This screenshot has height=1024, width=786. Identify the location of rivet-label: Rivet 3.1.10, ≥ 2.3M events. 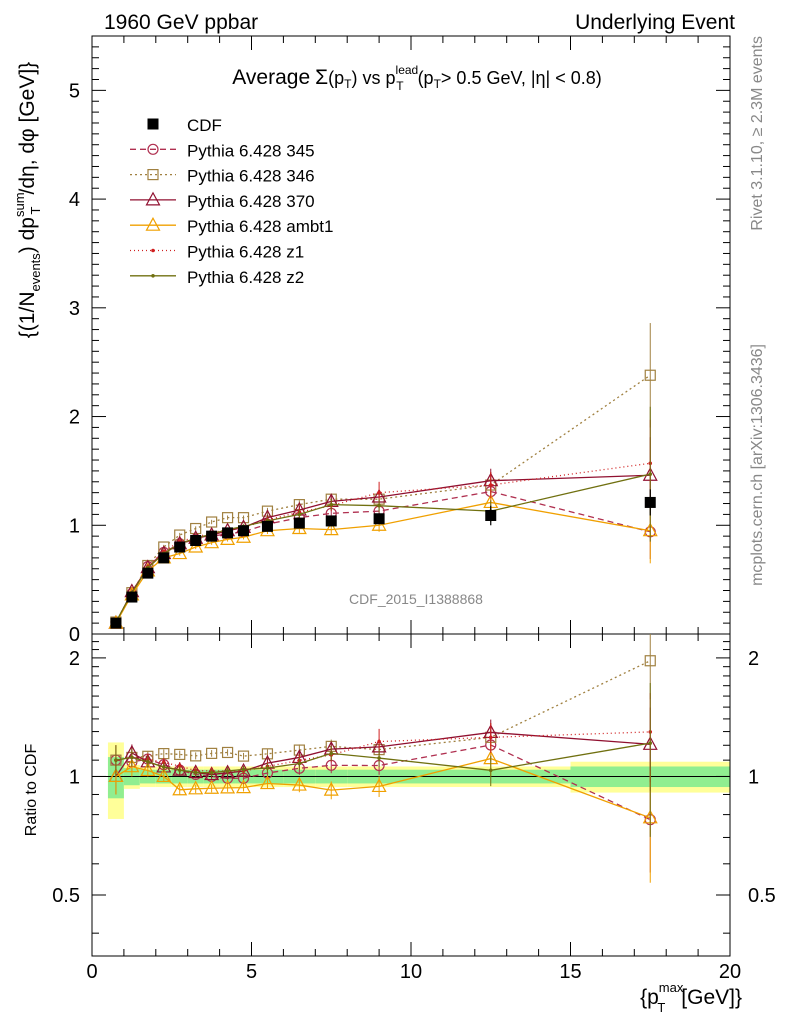
(757, 133).